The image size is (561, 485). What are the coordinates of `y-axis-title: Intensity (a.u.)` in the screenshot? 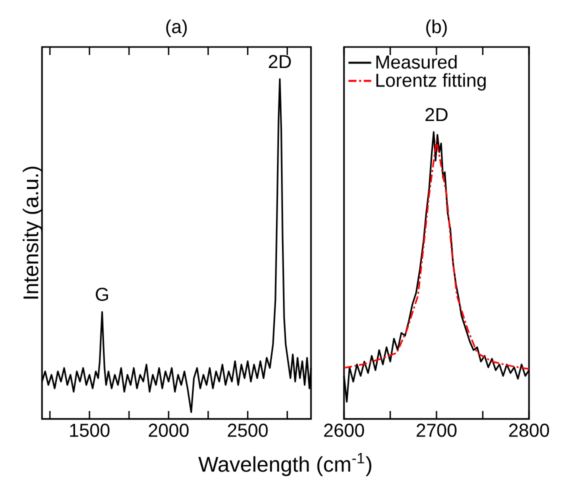 It's located at (32, 232).